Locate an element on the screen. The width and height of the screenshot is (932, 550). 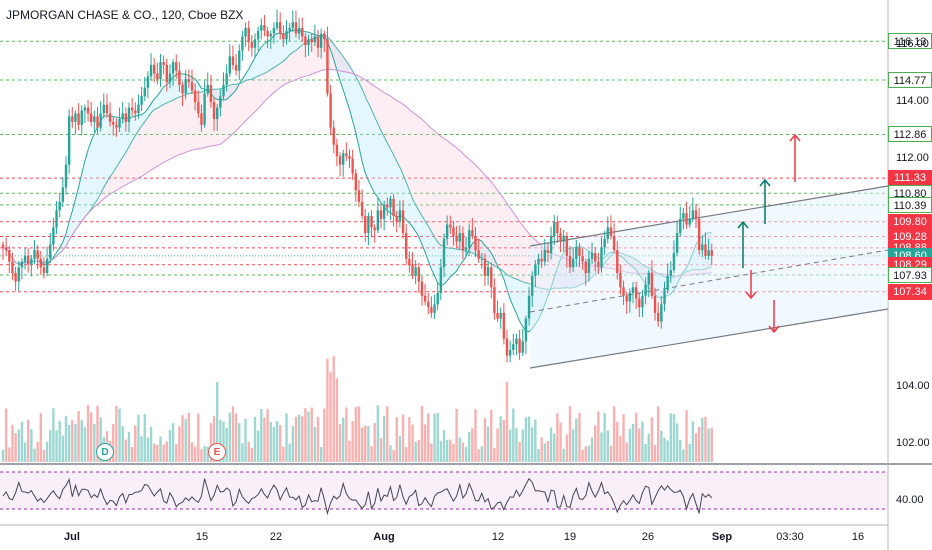
price-tick: 116.00 is located at coordinates (912, 44).